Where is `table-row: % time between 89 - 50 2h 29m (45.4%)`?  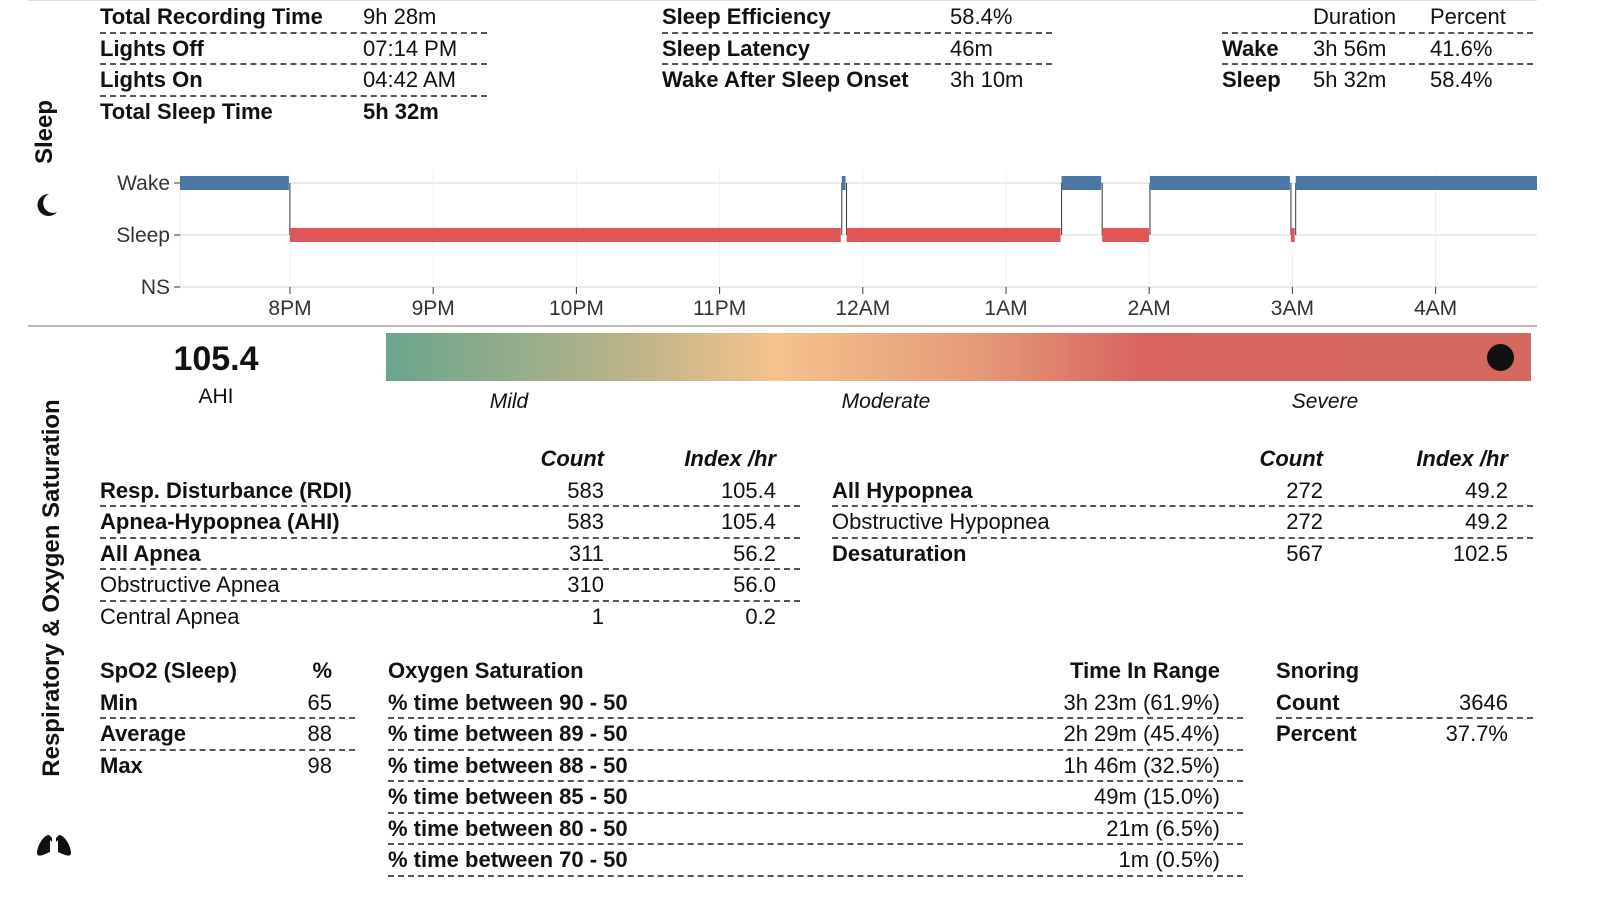 table-row: % time between 89 - 50 2h 29m (45.4%) is located at coordinates (815, 735).